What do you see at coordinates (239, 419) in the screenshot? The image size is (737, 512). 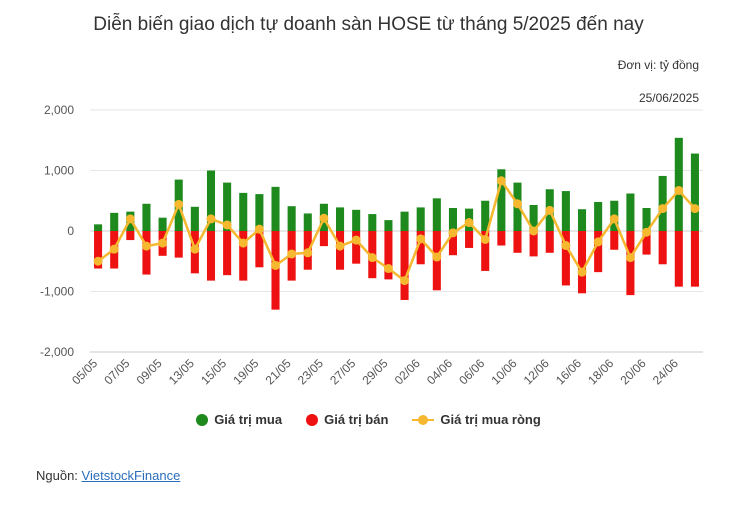 I see `legend-item-buy: Giá trị mua` at bounding box center [239, 419].